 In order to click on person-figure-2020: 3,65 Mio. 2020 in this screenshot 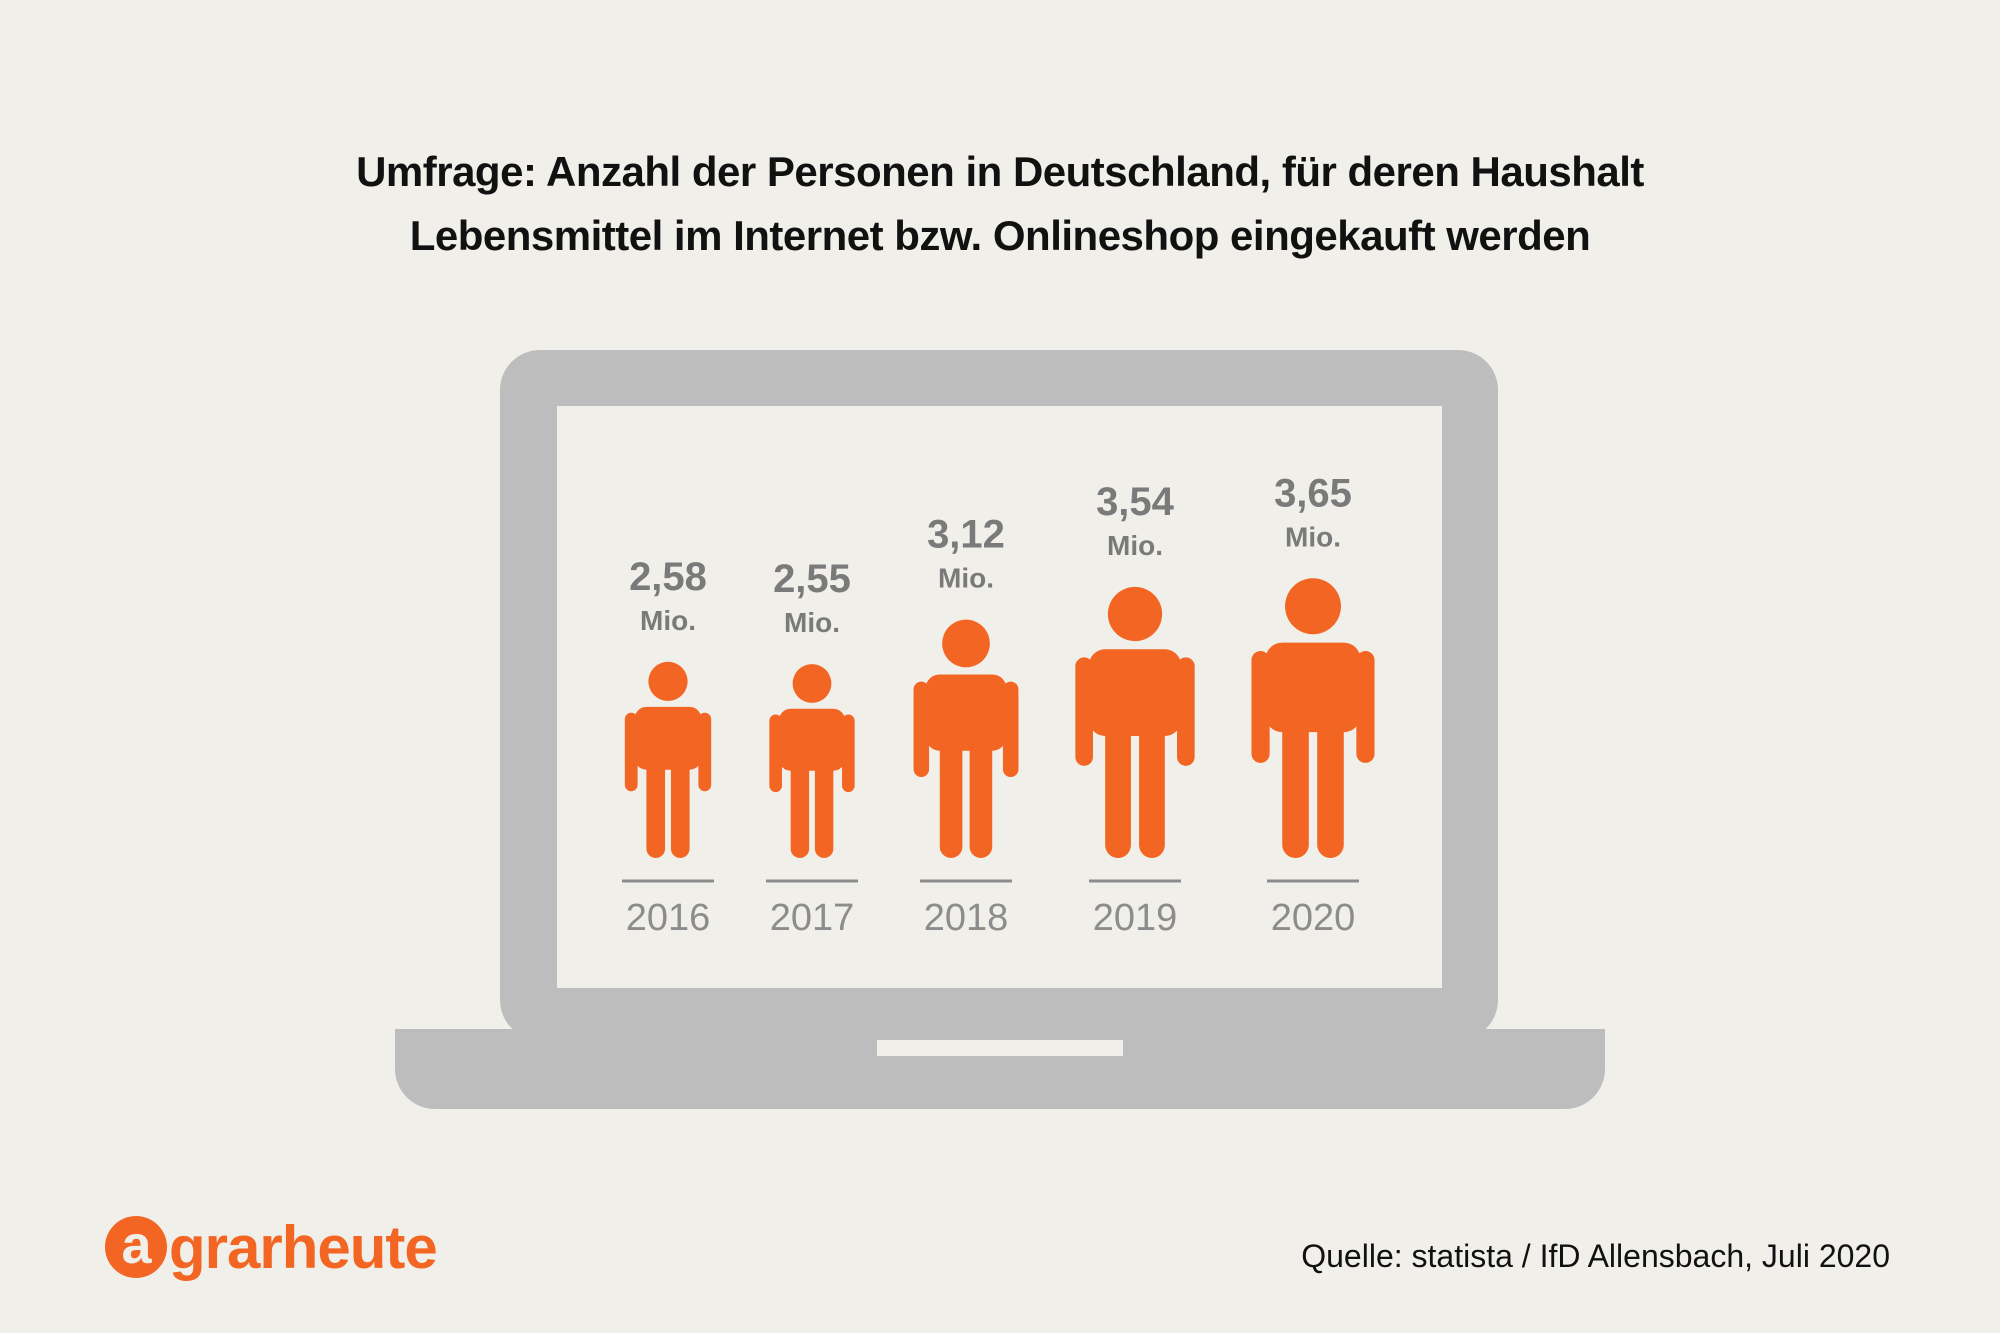, I will do `click(1313, 705)`.